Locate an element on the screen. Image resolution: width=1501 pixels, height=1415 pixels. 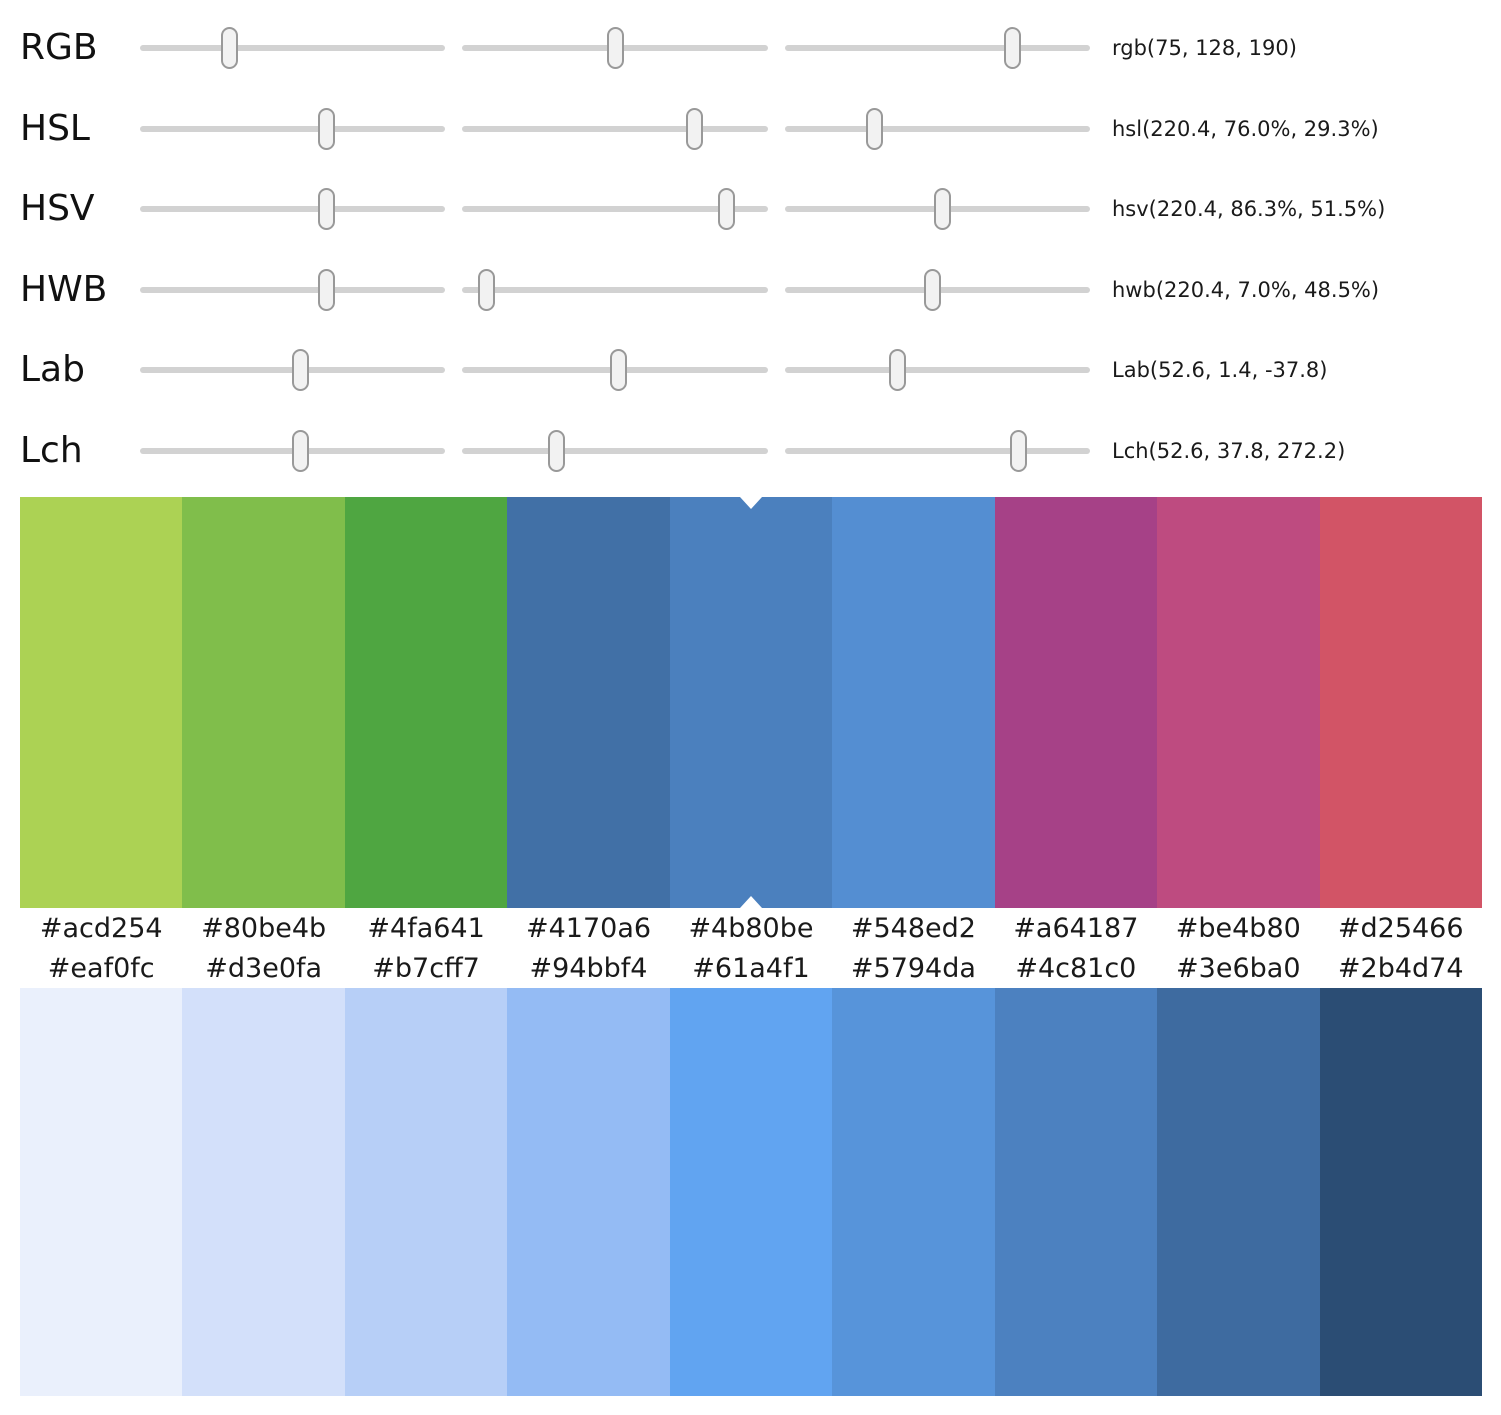
slider-row-hsv: HSV hsv(220.4, 86.3%, 51.5%) is located at coordinates (750, 209).